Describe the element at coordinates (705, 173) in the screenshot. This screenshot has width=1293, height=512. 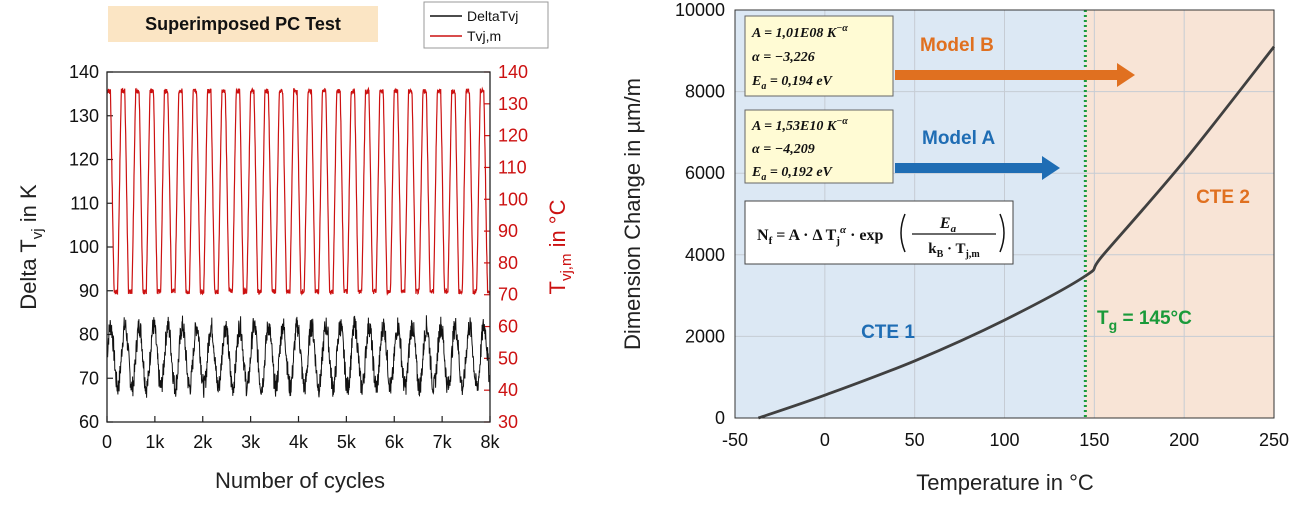
I see `right-y-tick-label: 6000` at that location.